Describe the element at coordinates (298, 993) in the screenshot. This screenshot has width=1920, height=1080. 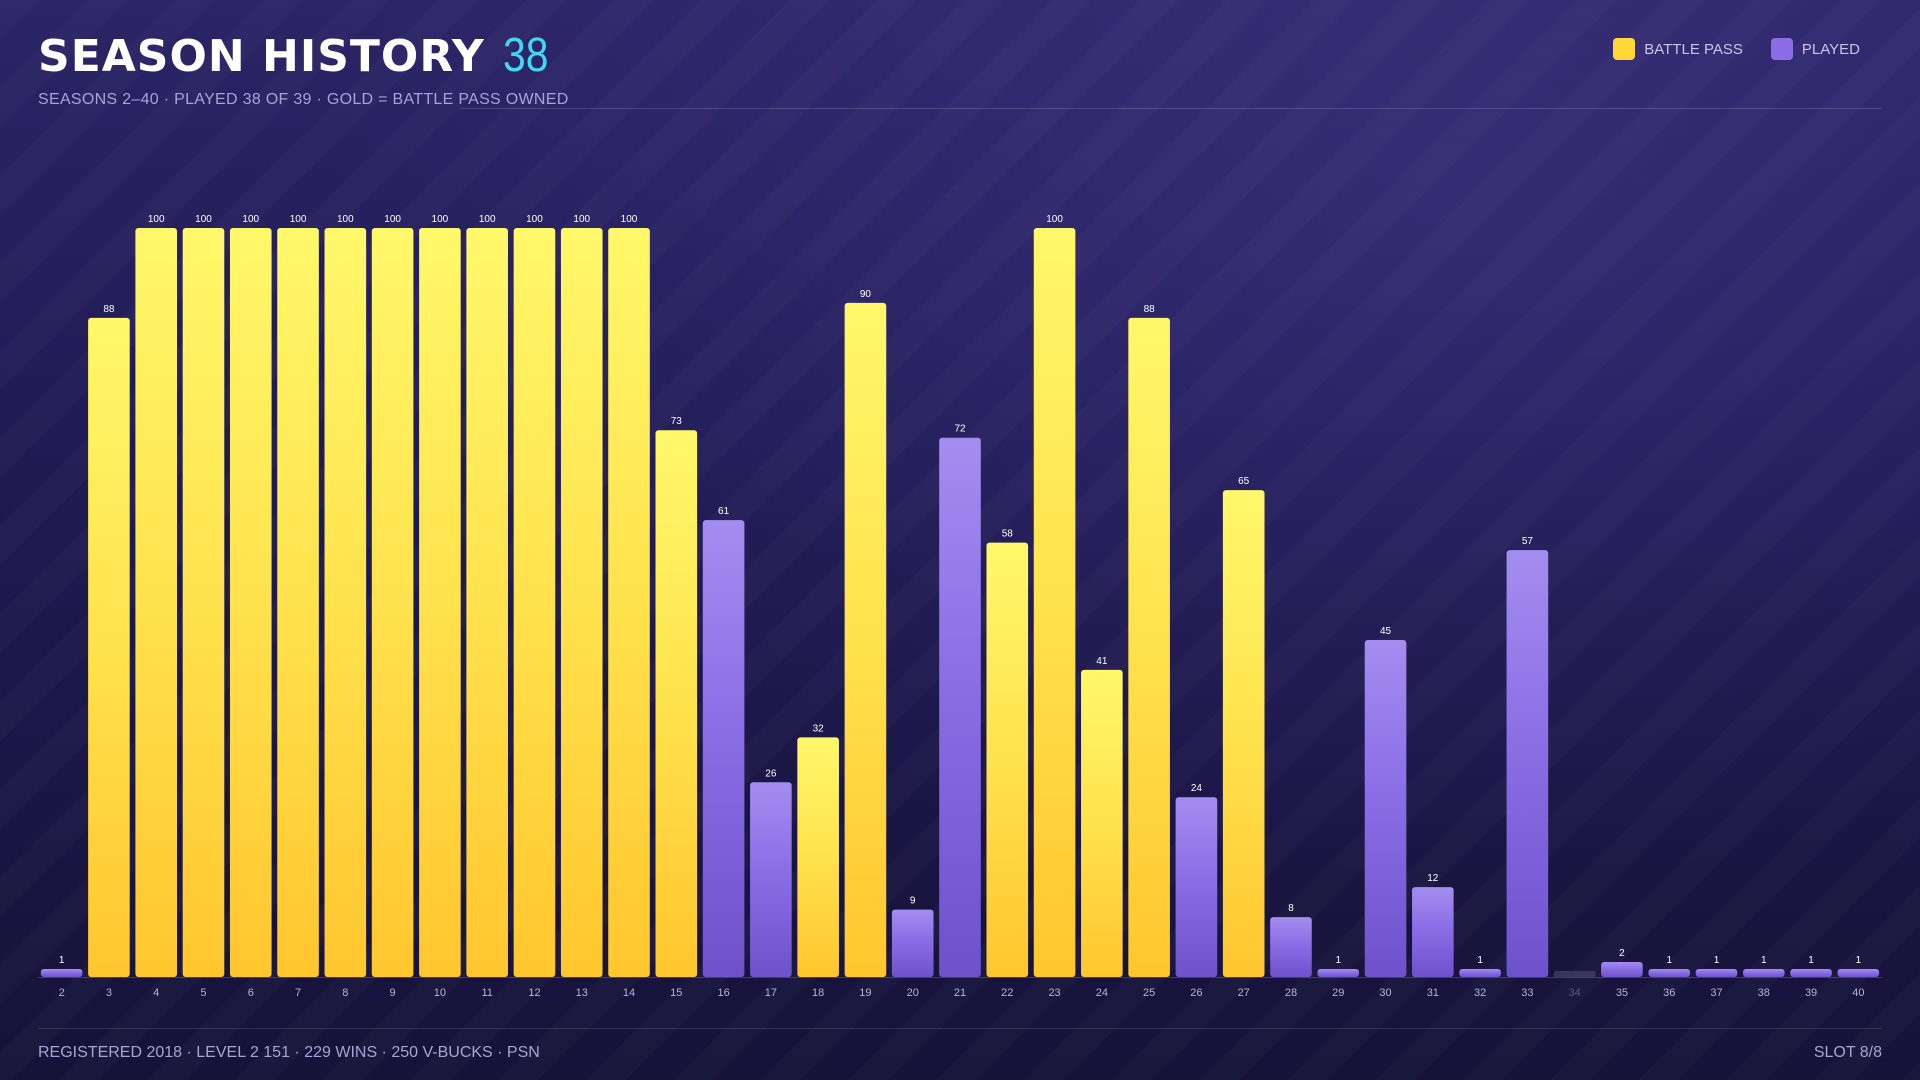
I see `x-tick-label-7: 7` at that location.